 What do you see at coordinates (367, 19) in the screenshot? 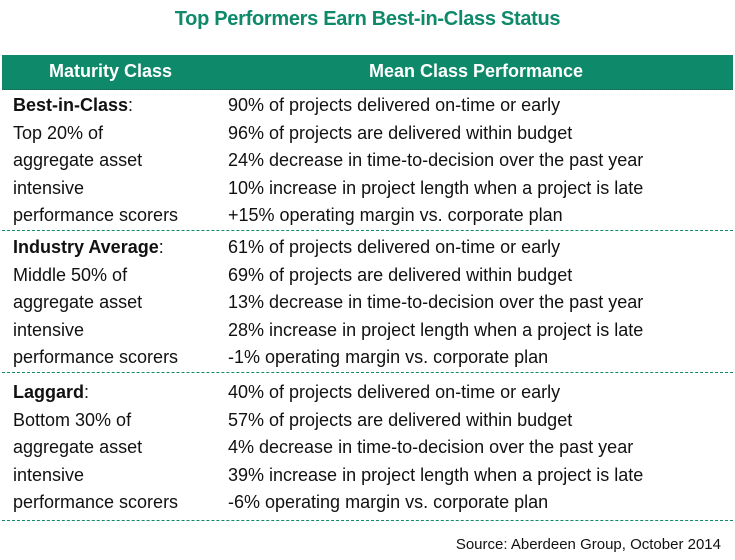
I see `page-title: Top Performers Earn Best-in-Class Status` at bounding box center [367, 19].